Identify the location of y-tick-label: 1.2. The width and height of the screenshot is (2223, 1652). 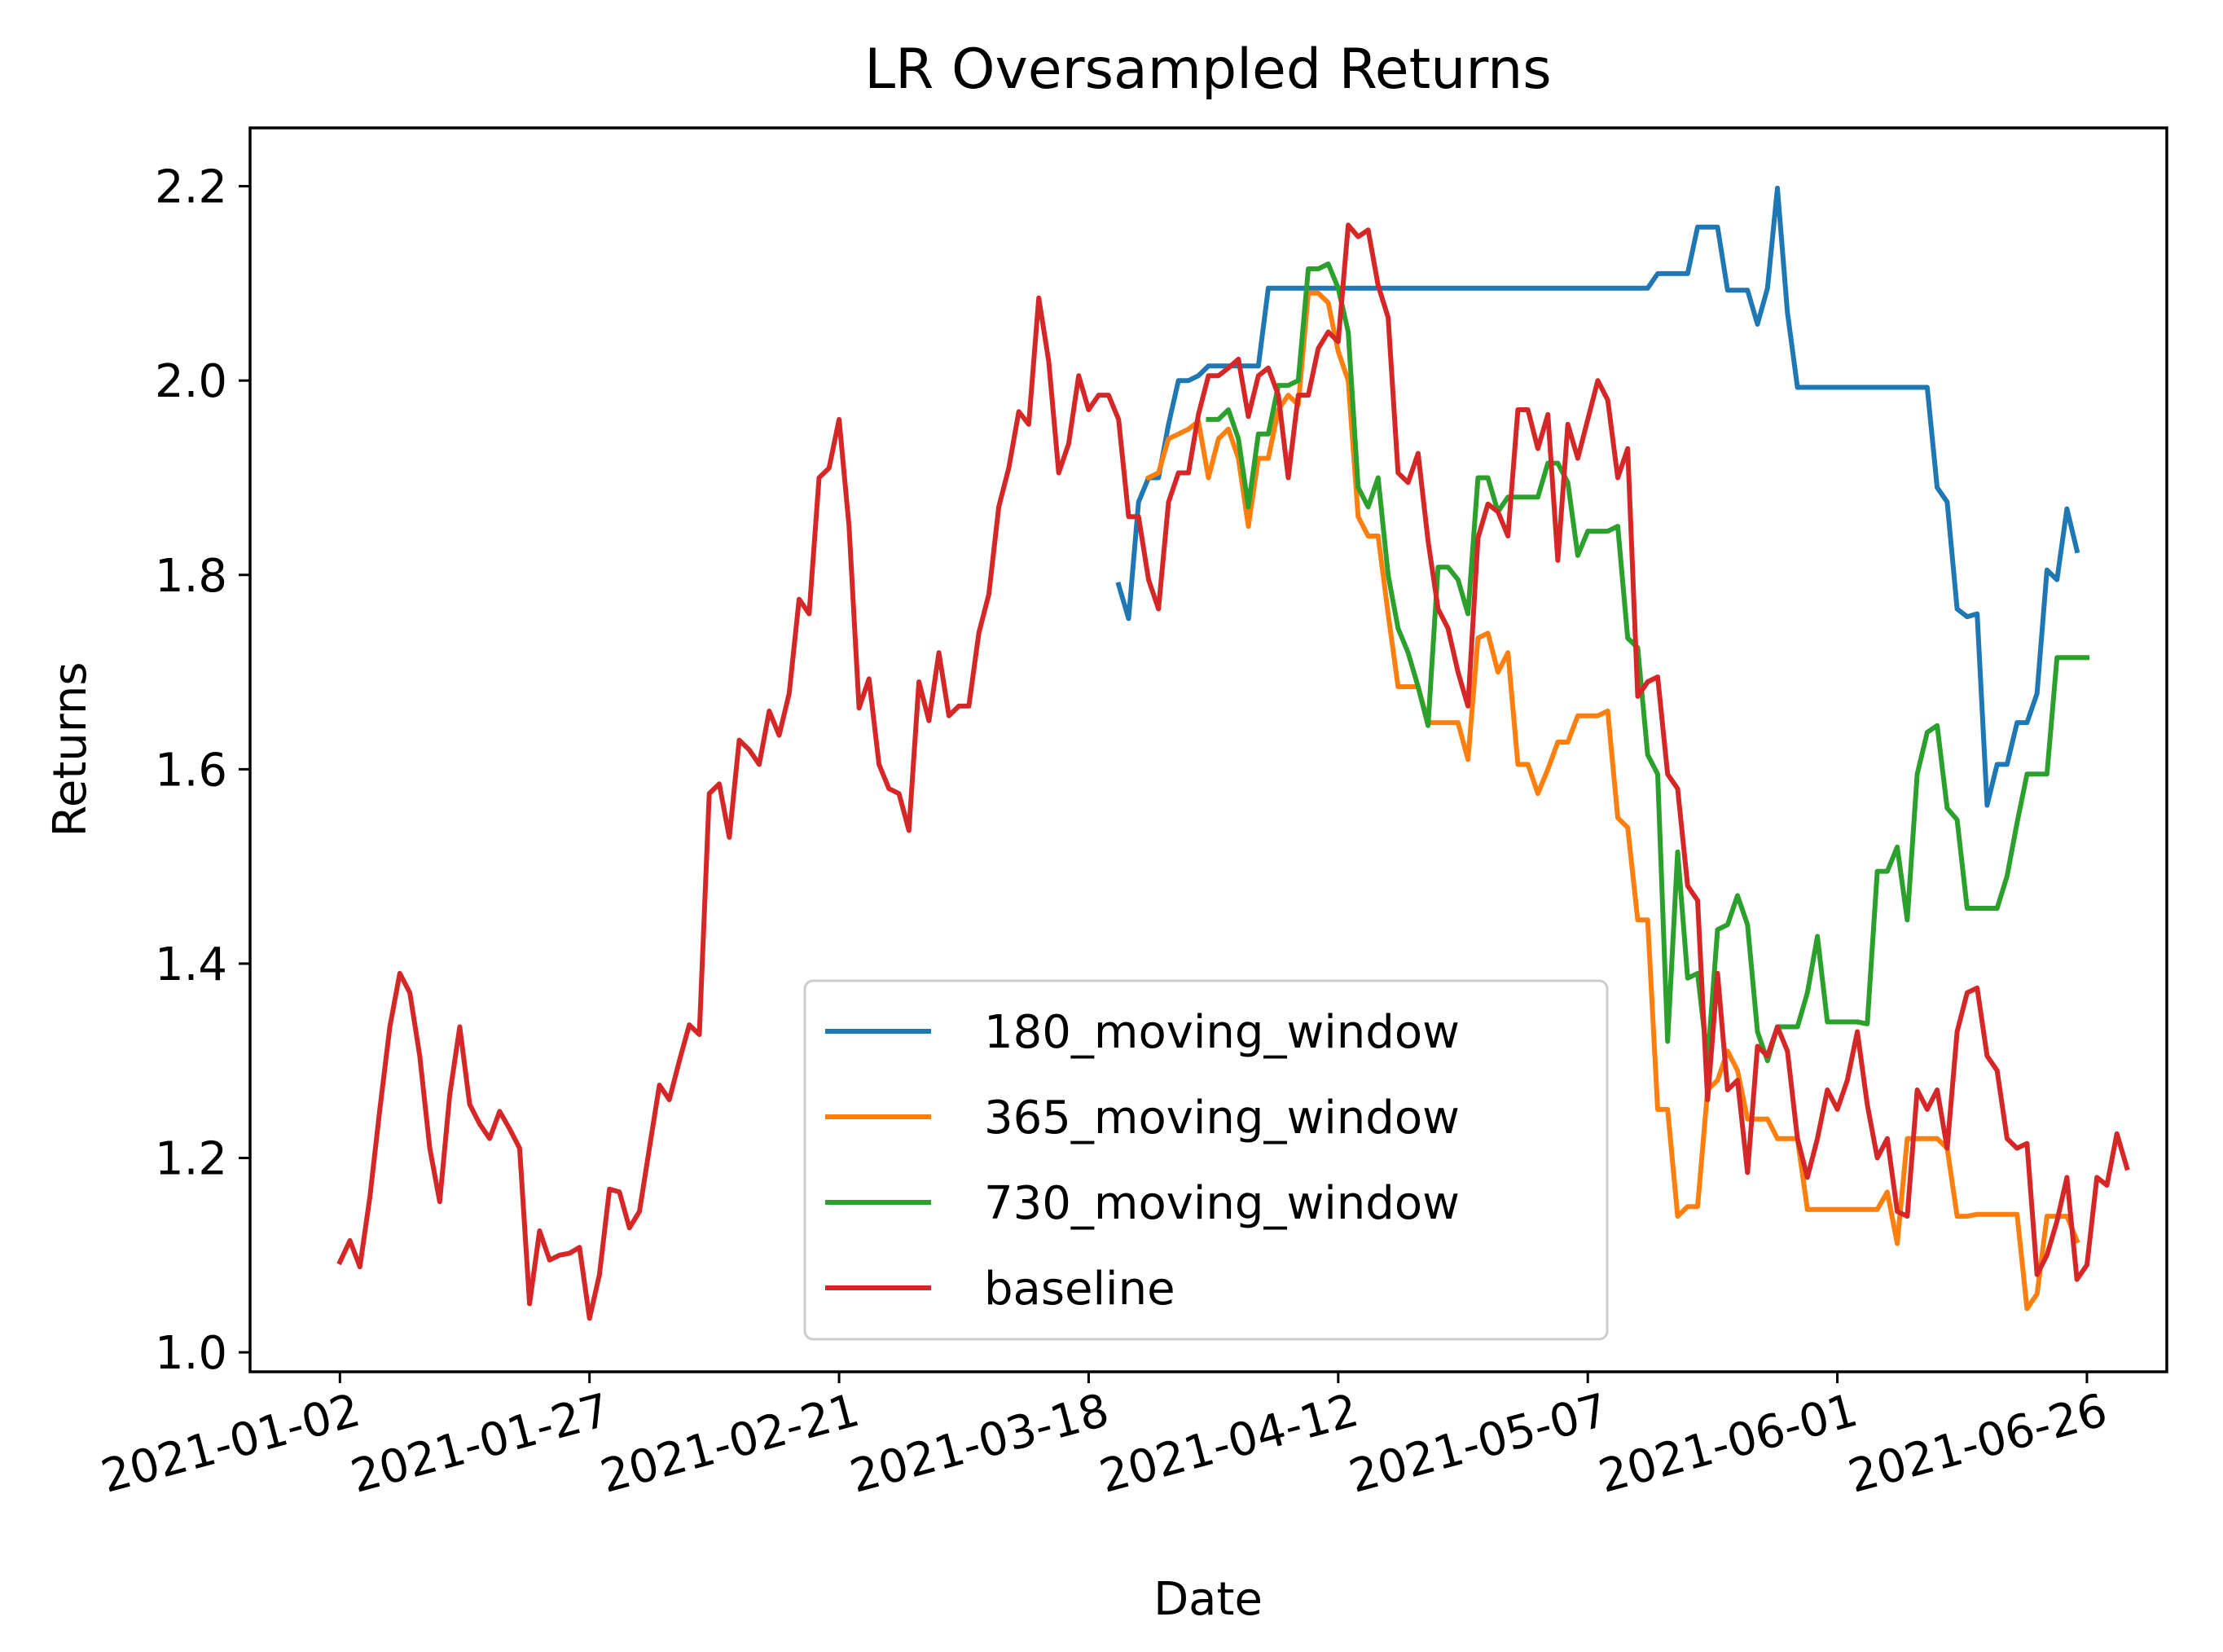
(191, 1159).